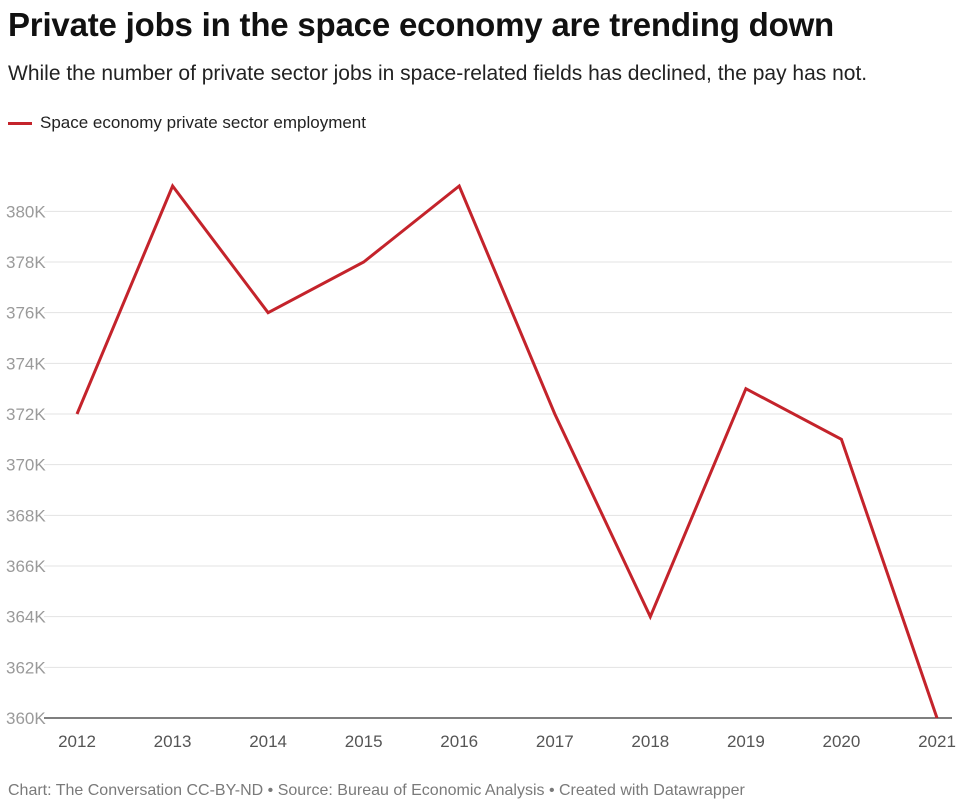 Image resolution: width=970 pixels, height=811 pixels. Describe the element at coordinates (203, 122) in the screenshot. I see `legend-label: Space economy private sector employment` at that location.